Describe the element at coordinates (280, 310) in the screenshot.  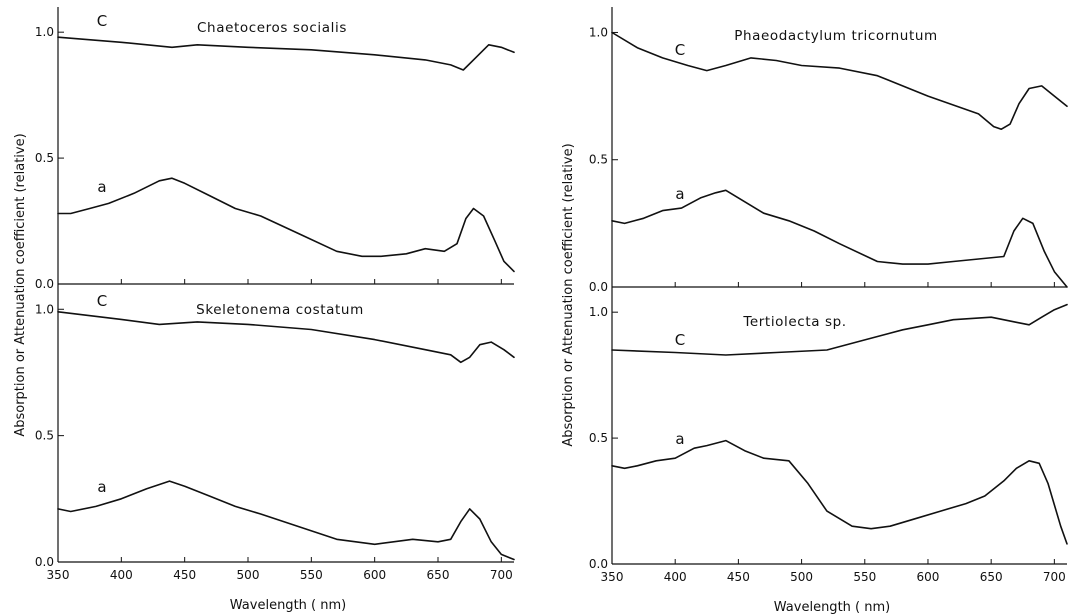
I see `panel-title: Skeletonema costatum` at that location.